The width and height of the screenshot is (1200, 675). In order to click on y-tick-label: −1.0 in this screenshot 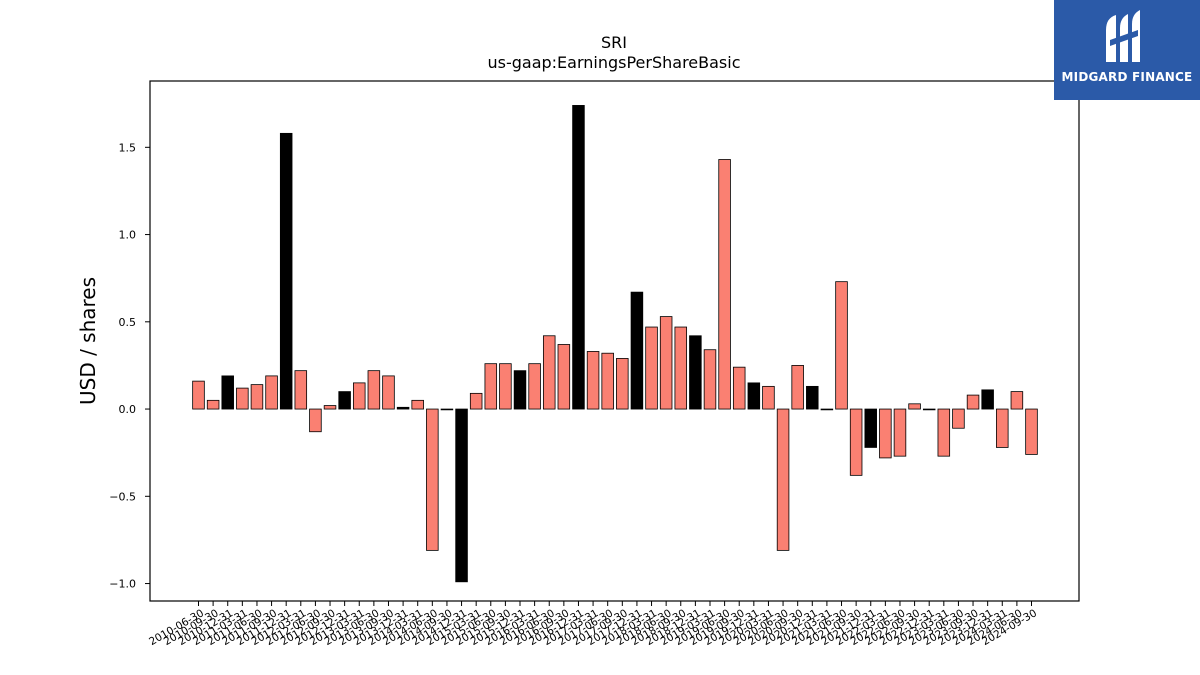, I will do `click(122, 584)`.